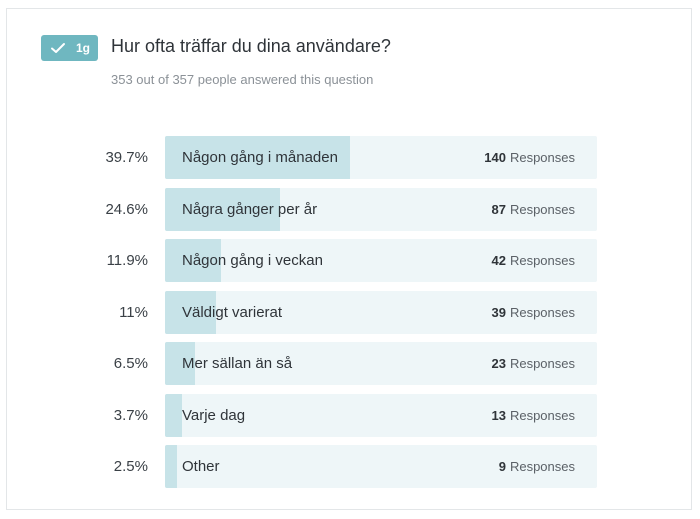  I want to click on response-count: 39 Responses, so click(533, 312).